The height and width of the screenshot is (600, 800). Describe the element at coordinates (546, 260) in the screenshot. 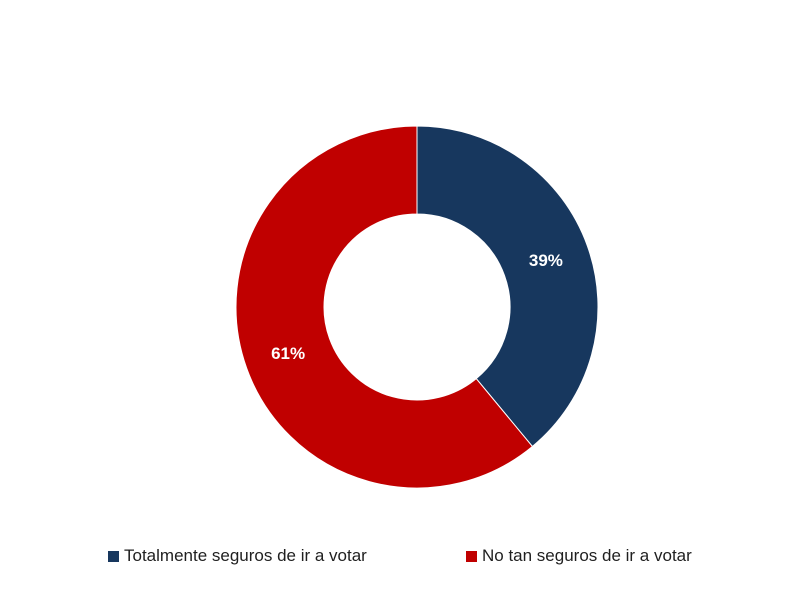

I see `data-label-0: 39%` at that location.